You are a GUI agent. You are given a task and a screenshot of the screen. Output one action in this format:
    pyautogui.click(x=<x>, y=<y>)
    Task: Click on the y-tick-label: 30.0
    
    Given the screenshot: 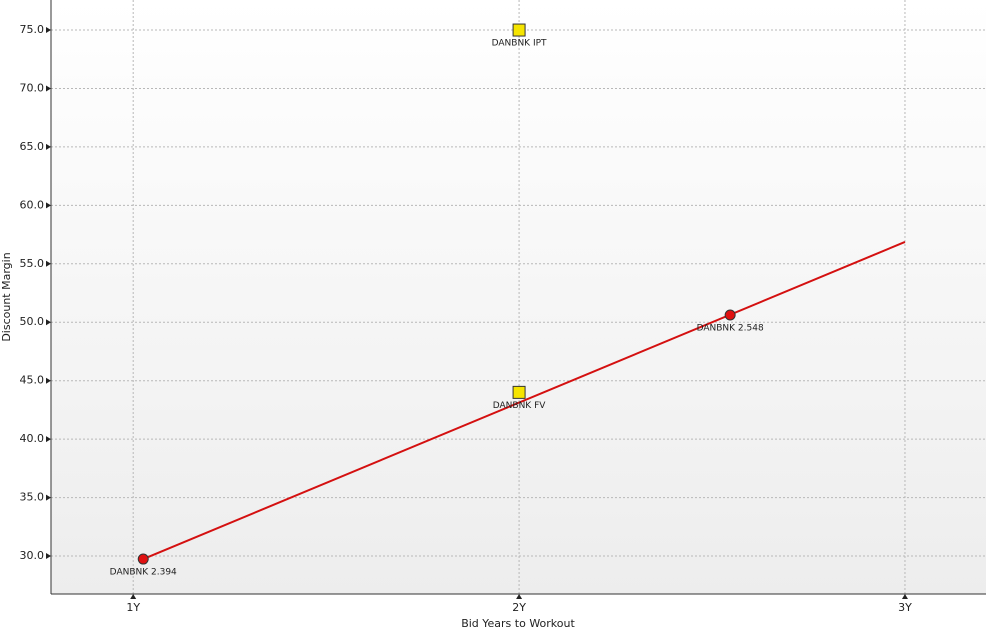 What is the action you would take?
    pyautogui.click(x=32, y=555)
    